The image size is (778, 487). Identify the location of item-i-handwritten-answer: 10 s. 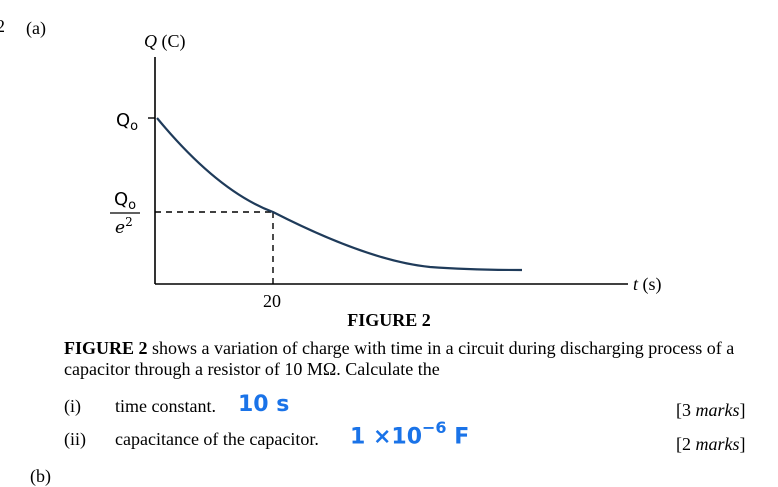
(264, 404).